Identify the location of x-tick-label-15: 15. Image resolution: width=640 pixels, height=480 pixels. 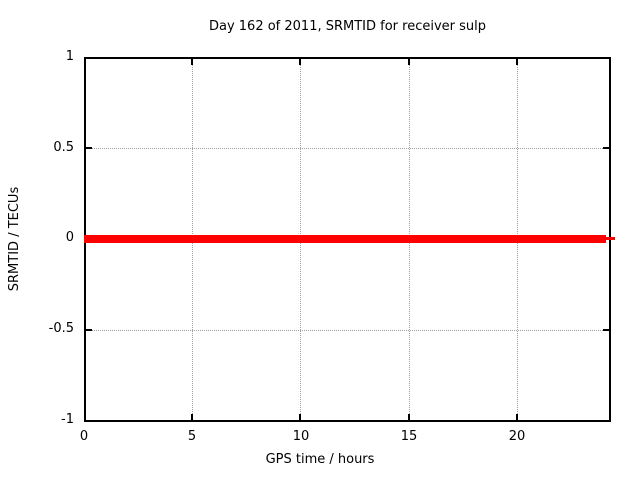
(409, 436).